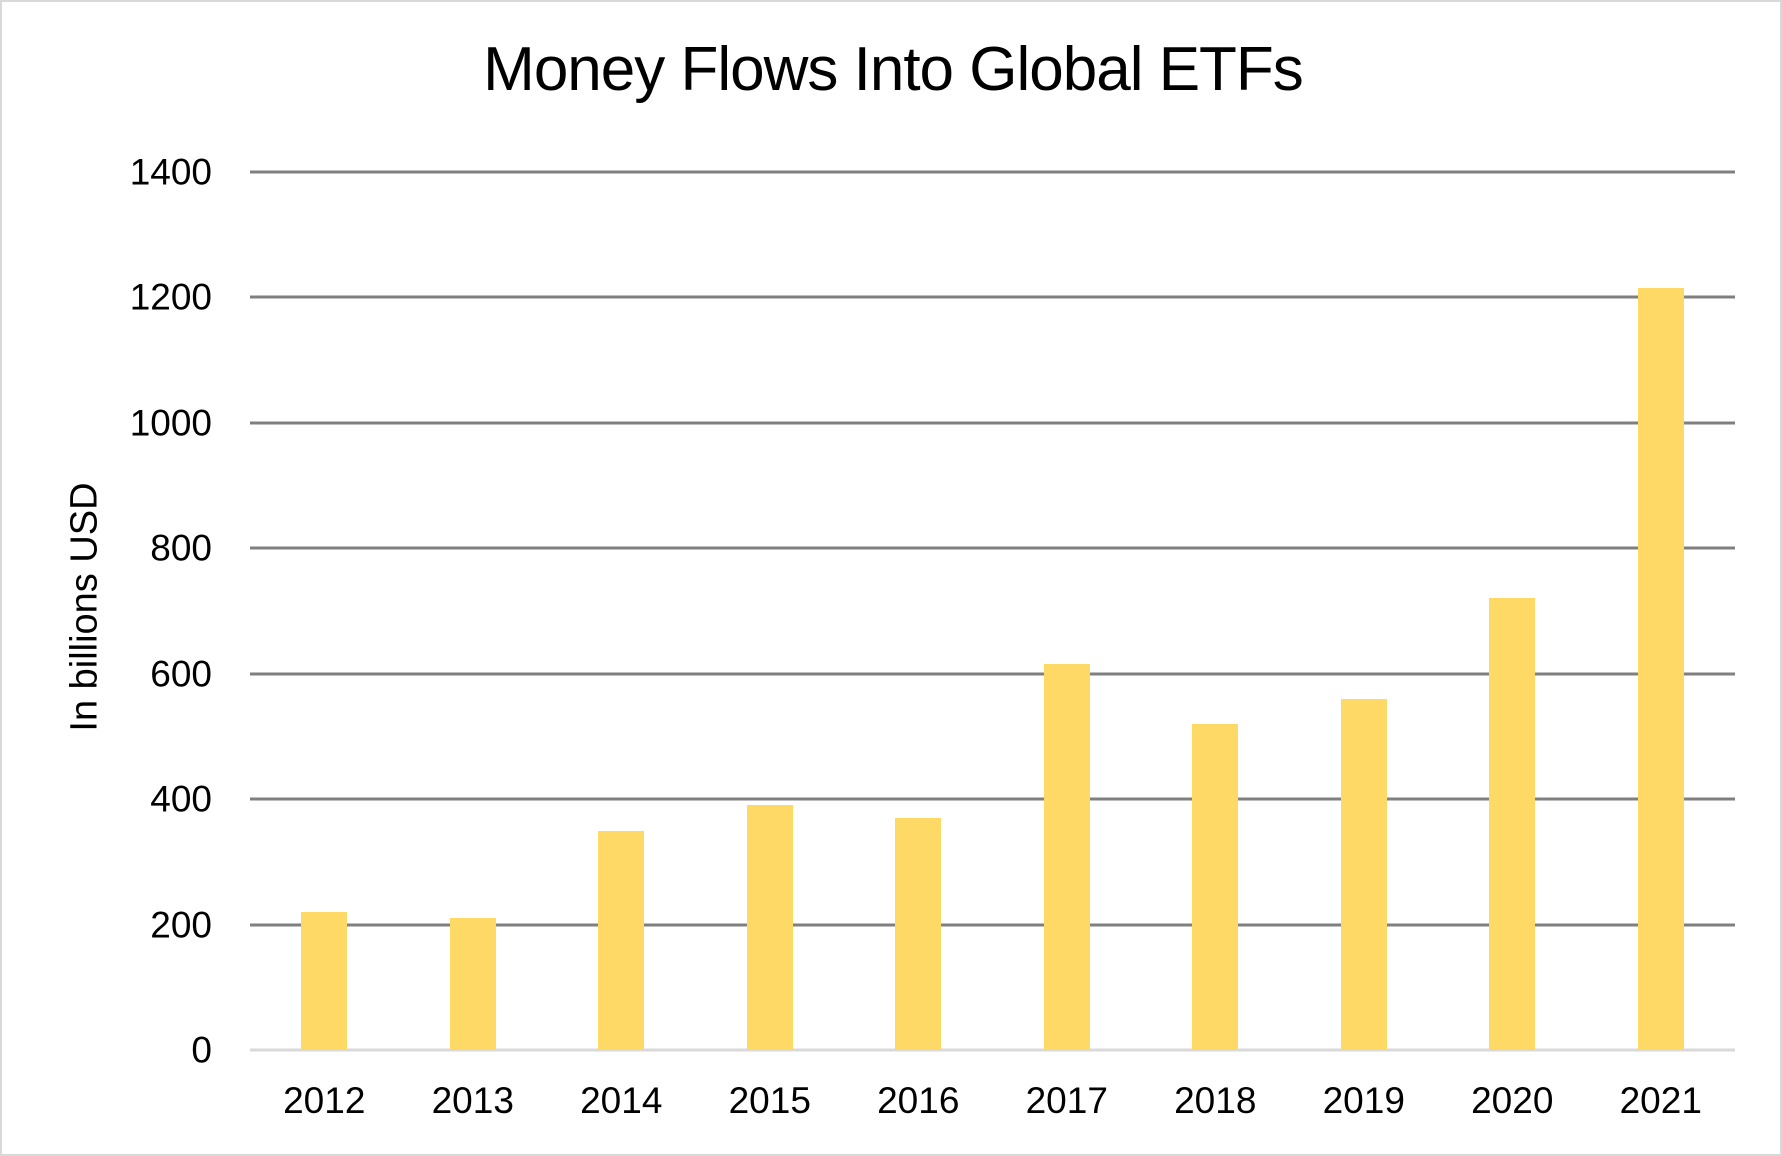  Describe the element at coordinates (170, 172) in the screenshot. I see `y-tick-label-1400: 1400` at that location.